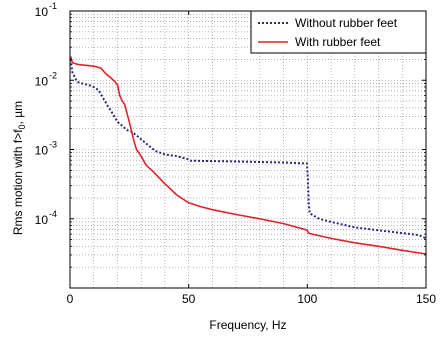  Describe the element at coordinates (53, 6) in the screenshot. I see `y-tick-exponent: -1` at that location.